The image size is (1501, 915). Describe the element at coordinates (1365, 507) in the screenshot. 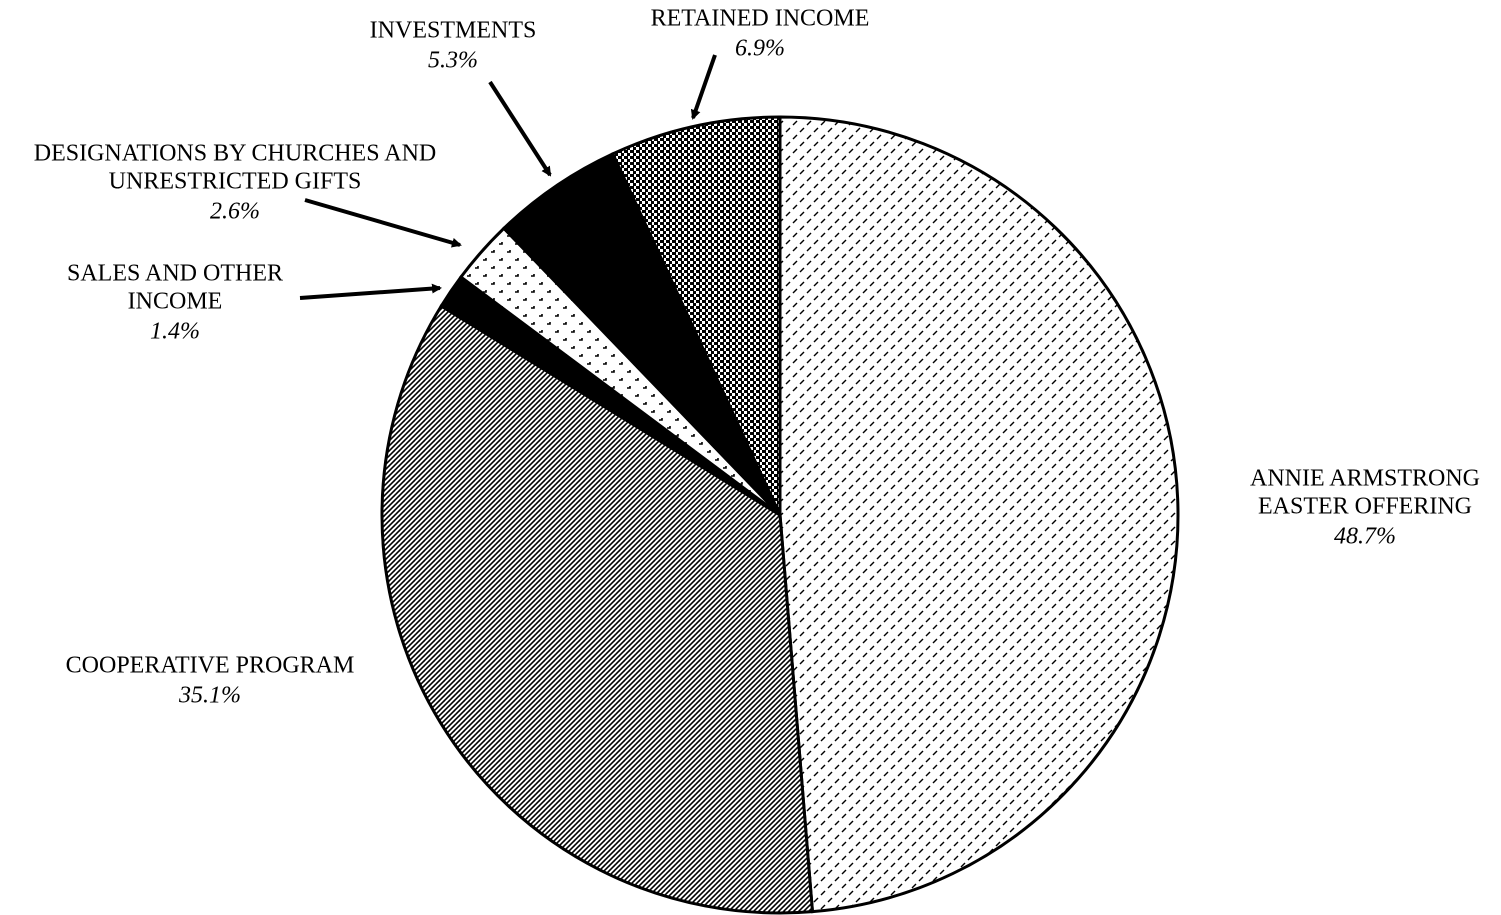

I see `slice-label: EASTER OFFERING` at that location.